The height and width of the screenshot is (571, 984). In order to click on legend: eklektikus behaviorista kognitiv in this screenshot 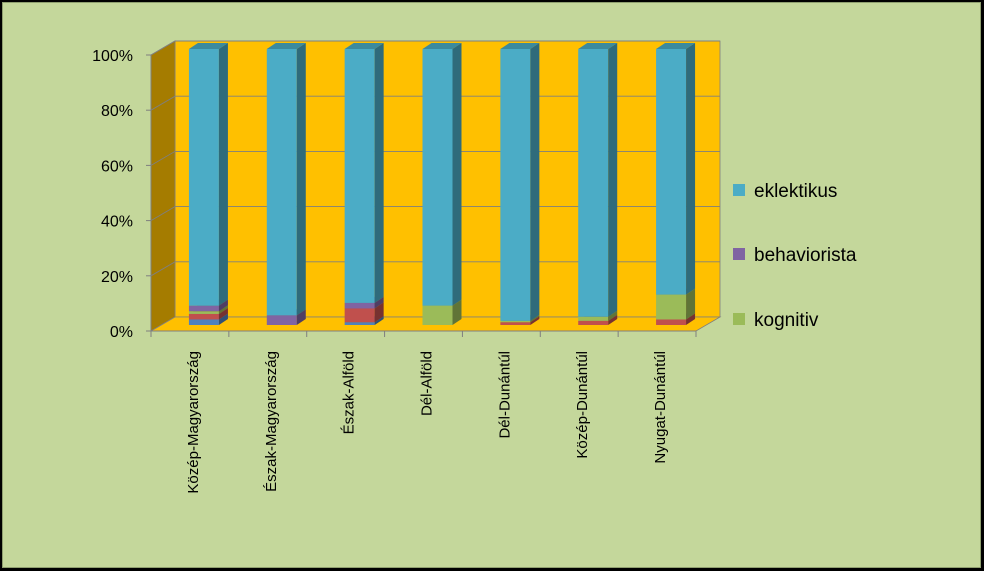, I will do `click(795, 256)`.